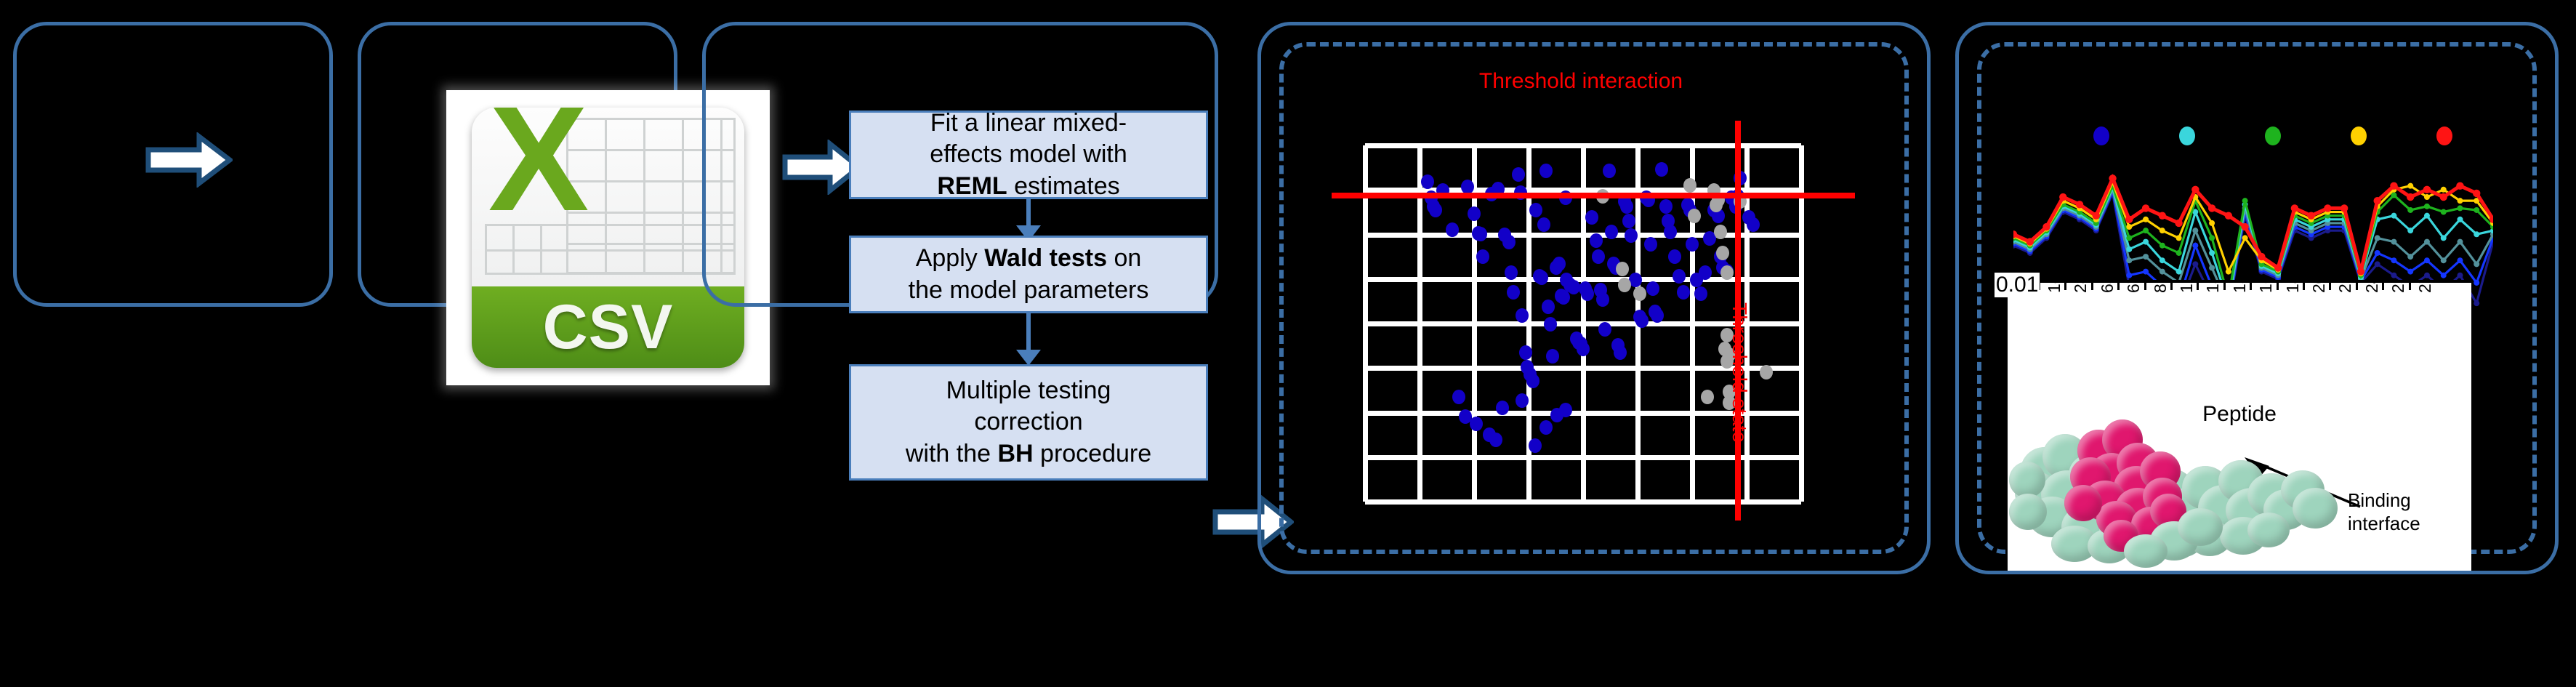 The height and width of the screenshot is (687, 2576). I want to click on legend-dot-cyan, so click(2187, 135).